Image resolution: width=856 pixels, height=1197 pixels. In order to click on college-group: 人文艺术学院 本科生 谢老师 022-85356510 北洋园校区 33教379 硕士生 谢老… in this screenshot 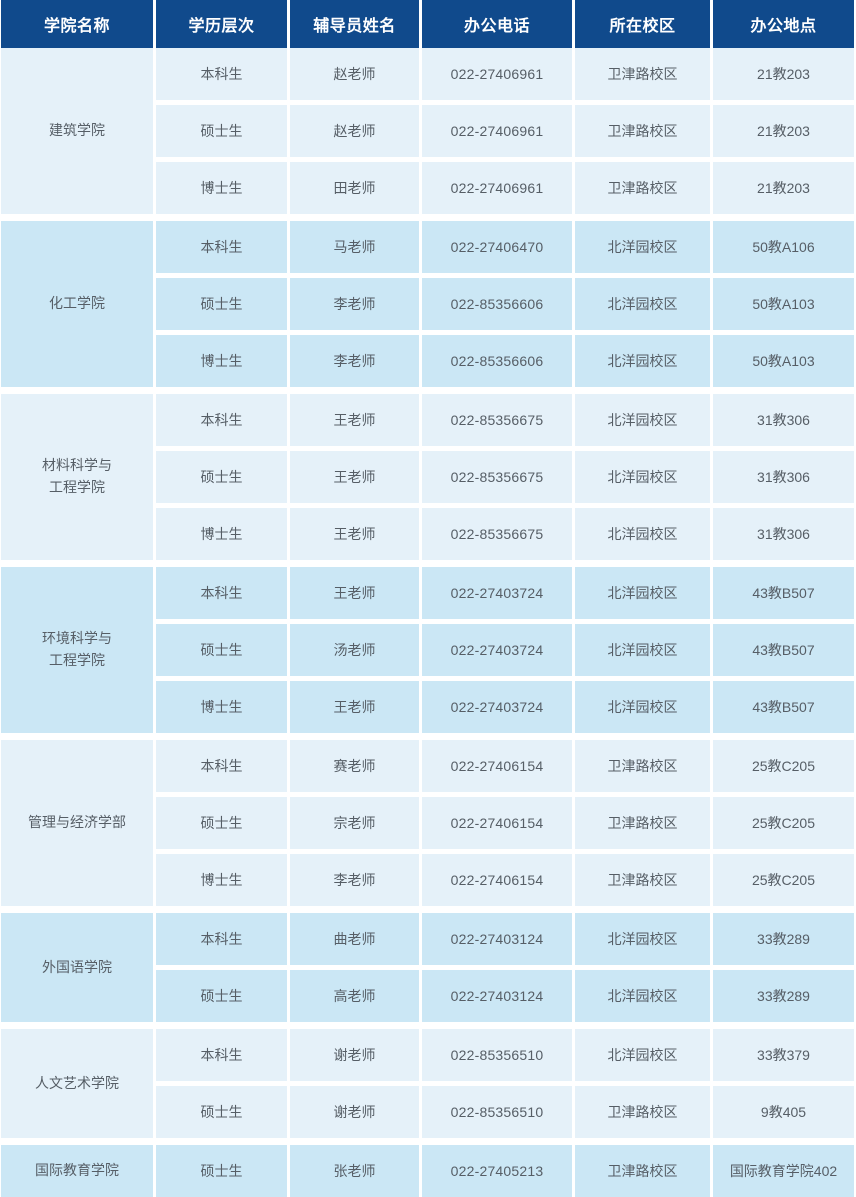, I will do `click(428, 1083)`.